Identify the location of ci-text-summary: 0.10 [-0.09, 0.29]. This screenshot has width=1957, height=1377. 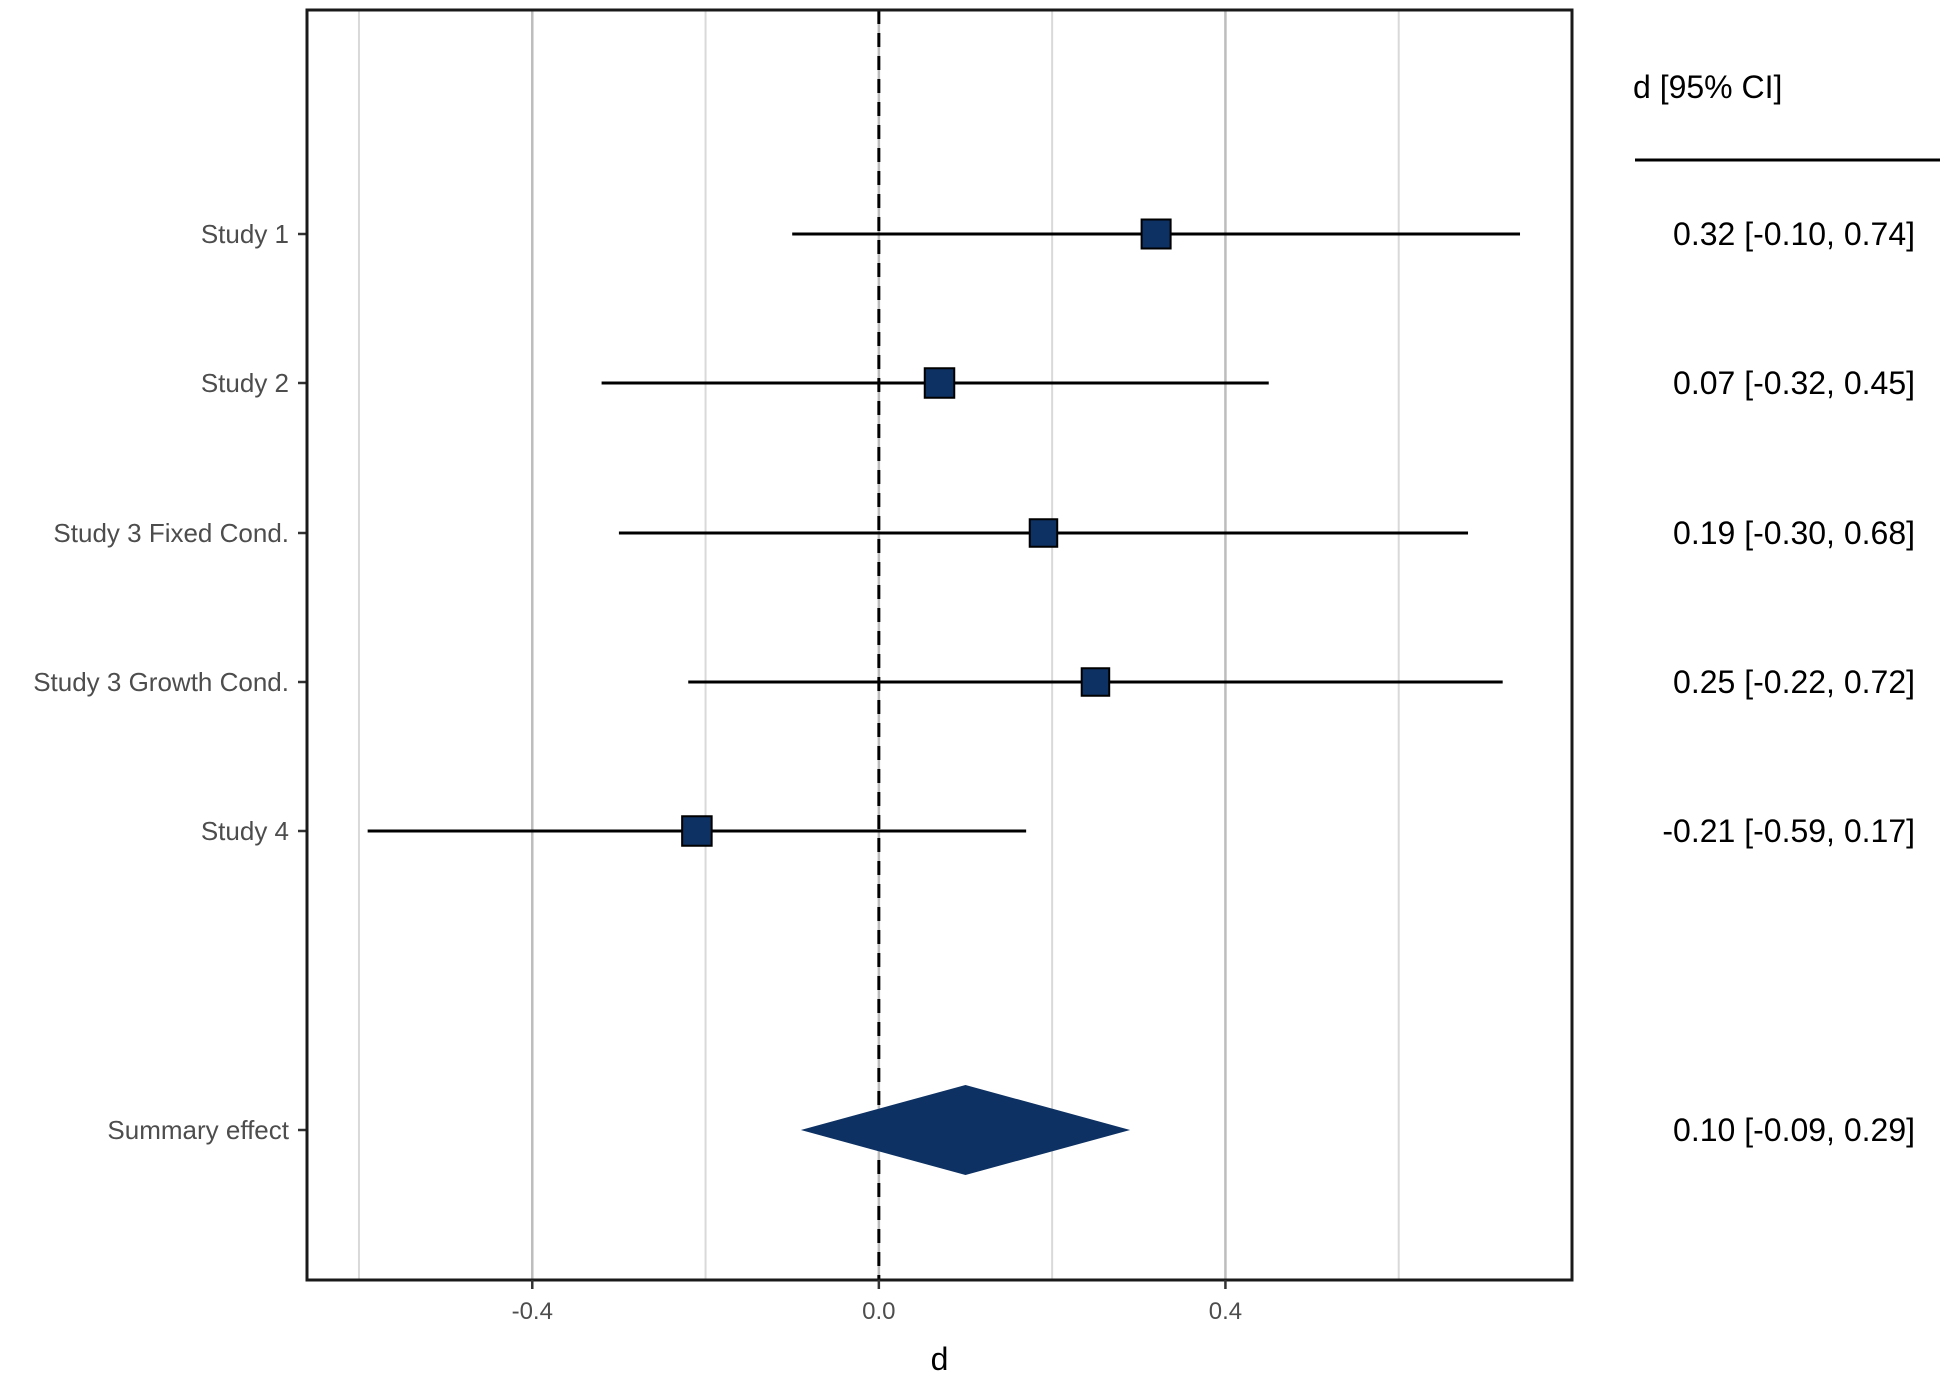
(1794, 1130).